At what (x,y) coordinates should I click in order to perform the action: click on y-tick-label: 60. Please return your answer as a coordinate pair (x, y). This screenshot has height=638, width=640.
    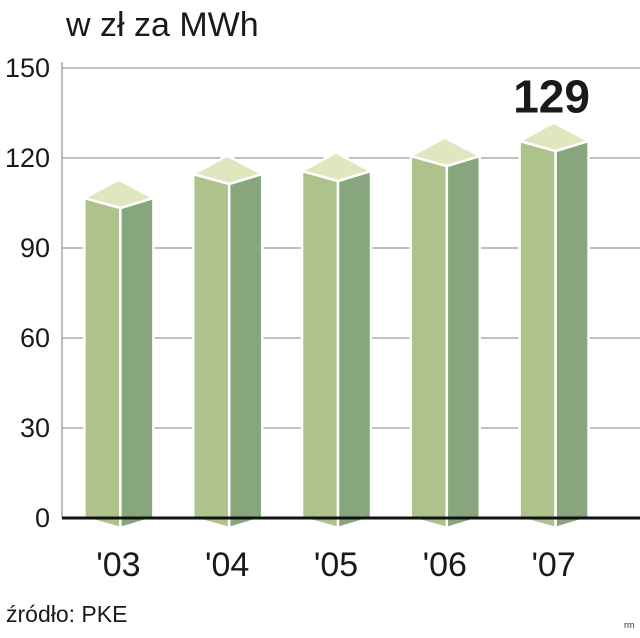
    Looking at the image, I should click on (35, 338).